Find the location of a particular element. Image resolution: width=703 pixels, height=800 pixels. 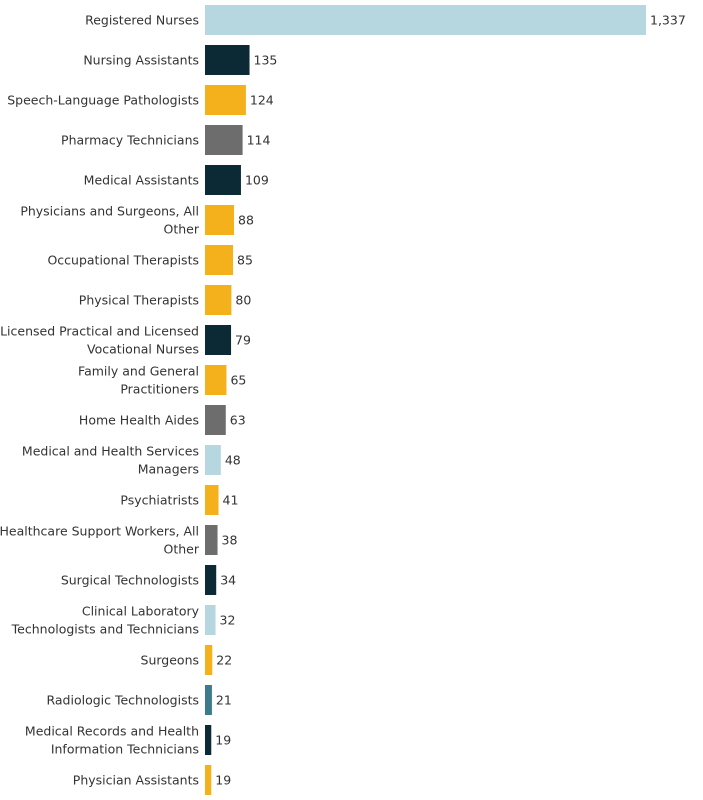

value-label: 38 is located at coordinates (230, 540).